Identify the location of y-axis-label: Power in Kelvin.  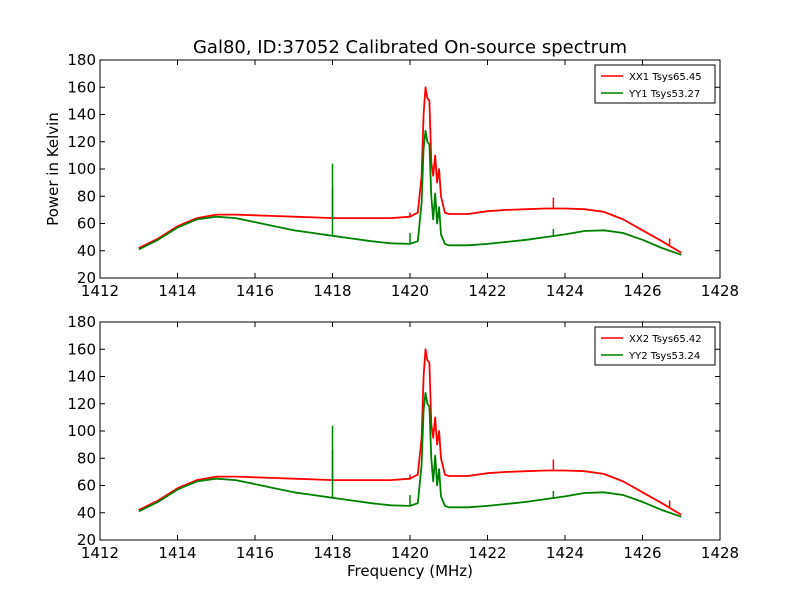
(53, 169).